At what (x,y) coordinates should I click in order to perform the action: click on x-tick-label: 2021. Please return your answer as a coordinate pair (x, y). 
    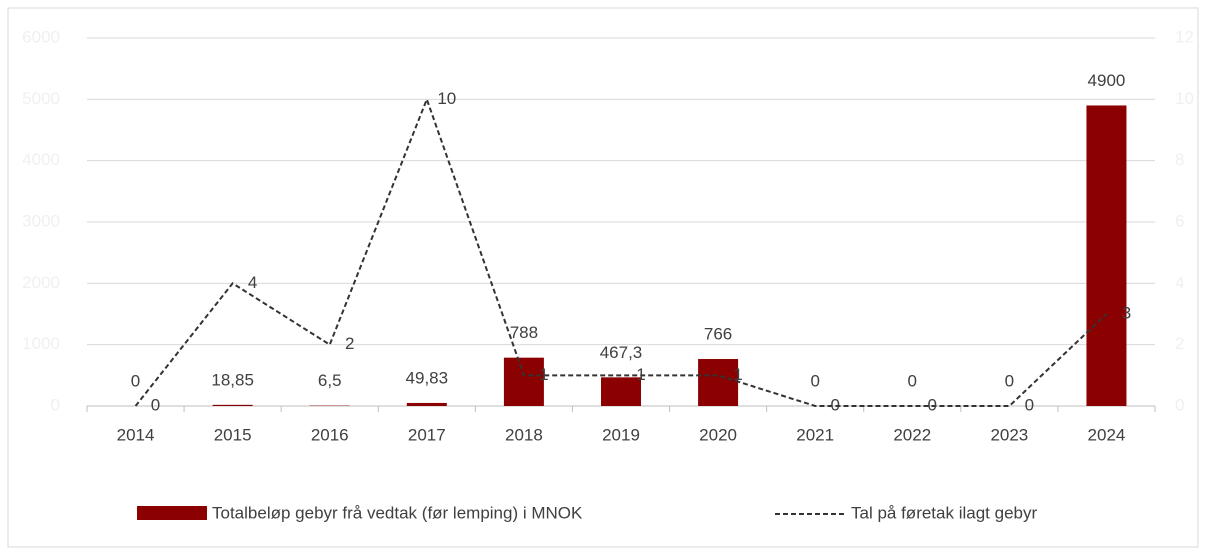
    Looking at the image, I should click on (815, 434).